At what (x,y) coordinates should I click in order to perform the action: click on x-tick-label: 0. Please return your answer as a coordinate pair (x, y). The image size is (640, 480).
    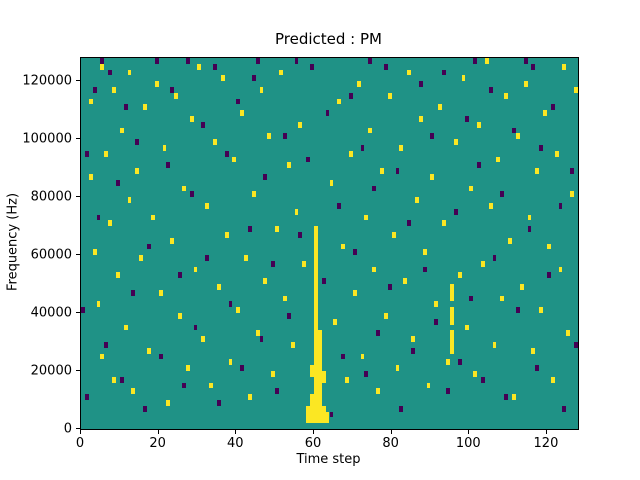
    Looking at the image, I should click on (80, 443).